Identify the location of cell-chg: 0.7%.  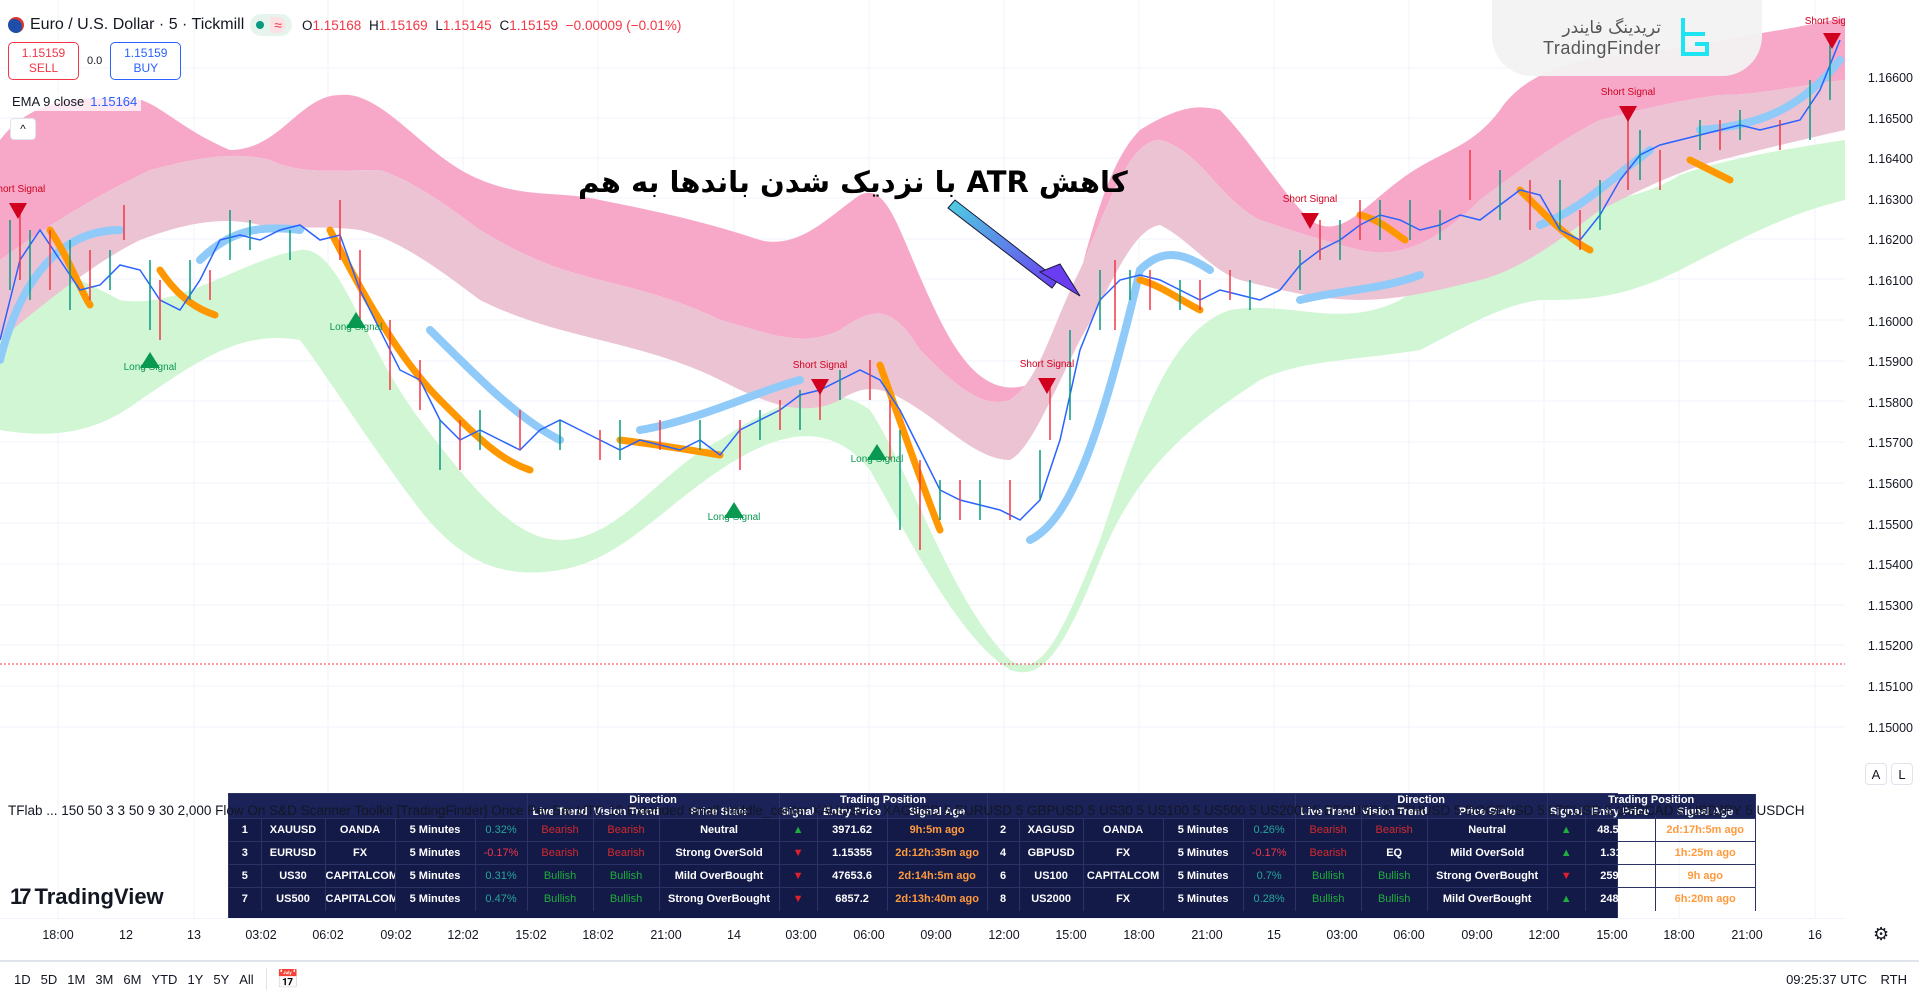
(1269, 876).